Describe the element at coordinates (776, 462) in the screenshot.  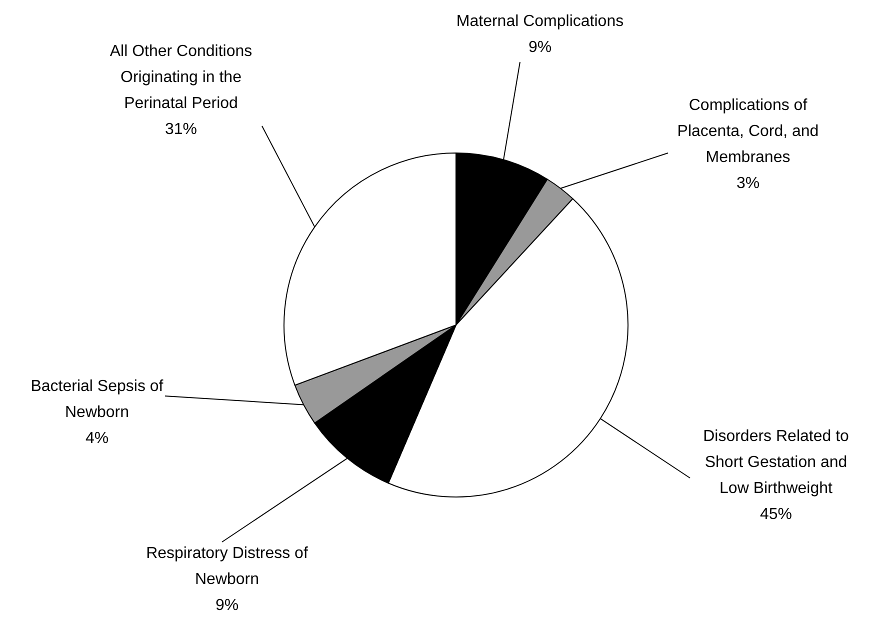
I see `slice-label: Disorders Related to Short Gestation and Low Birthweight` at that location.